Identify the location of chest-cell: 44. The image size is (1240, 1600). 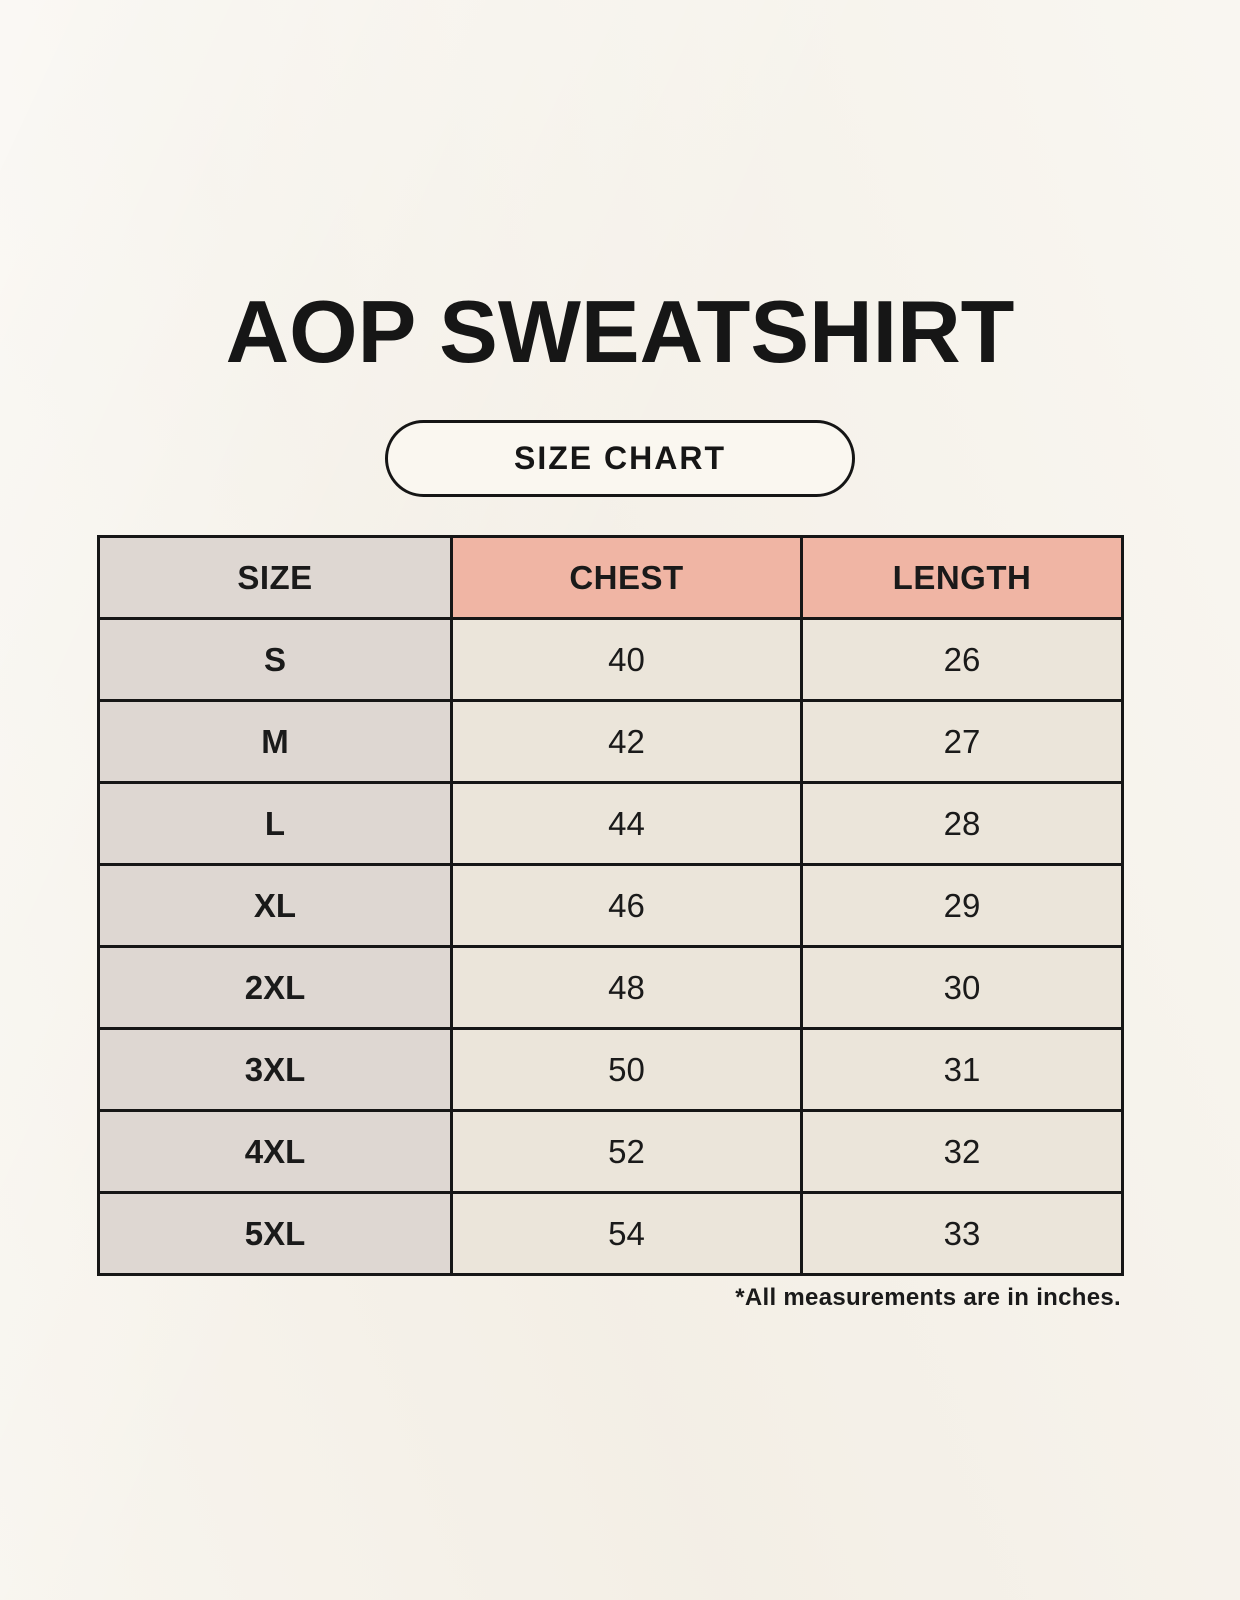
(626, 823).